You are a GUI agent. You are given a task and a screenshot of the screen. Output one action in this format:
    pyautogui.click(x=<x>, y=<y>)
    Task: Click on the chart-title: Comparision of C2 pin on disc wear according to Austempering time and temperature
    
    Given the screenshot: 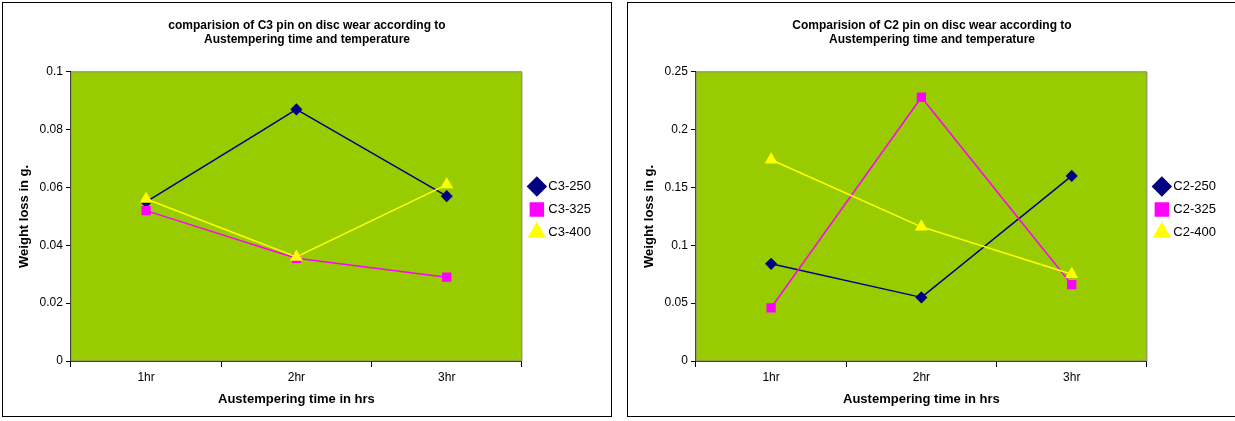 What is the action you would take?
    pyautogui.click(x=932, y=31)
    